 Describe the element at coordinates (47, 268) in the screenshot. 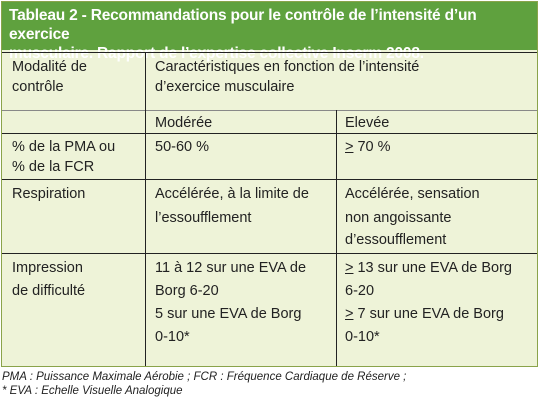

I see `row-label-text: Impression` at that location.